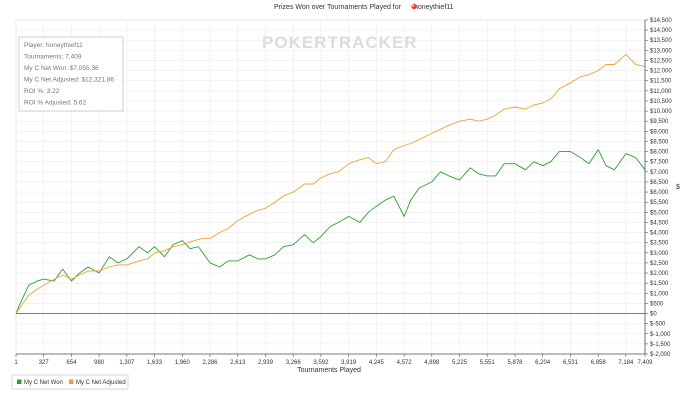 The height and width of the screenshot is (400, 700). I want to click on x-tick-label: 7,409, so click(645, 363).